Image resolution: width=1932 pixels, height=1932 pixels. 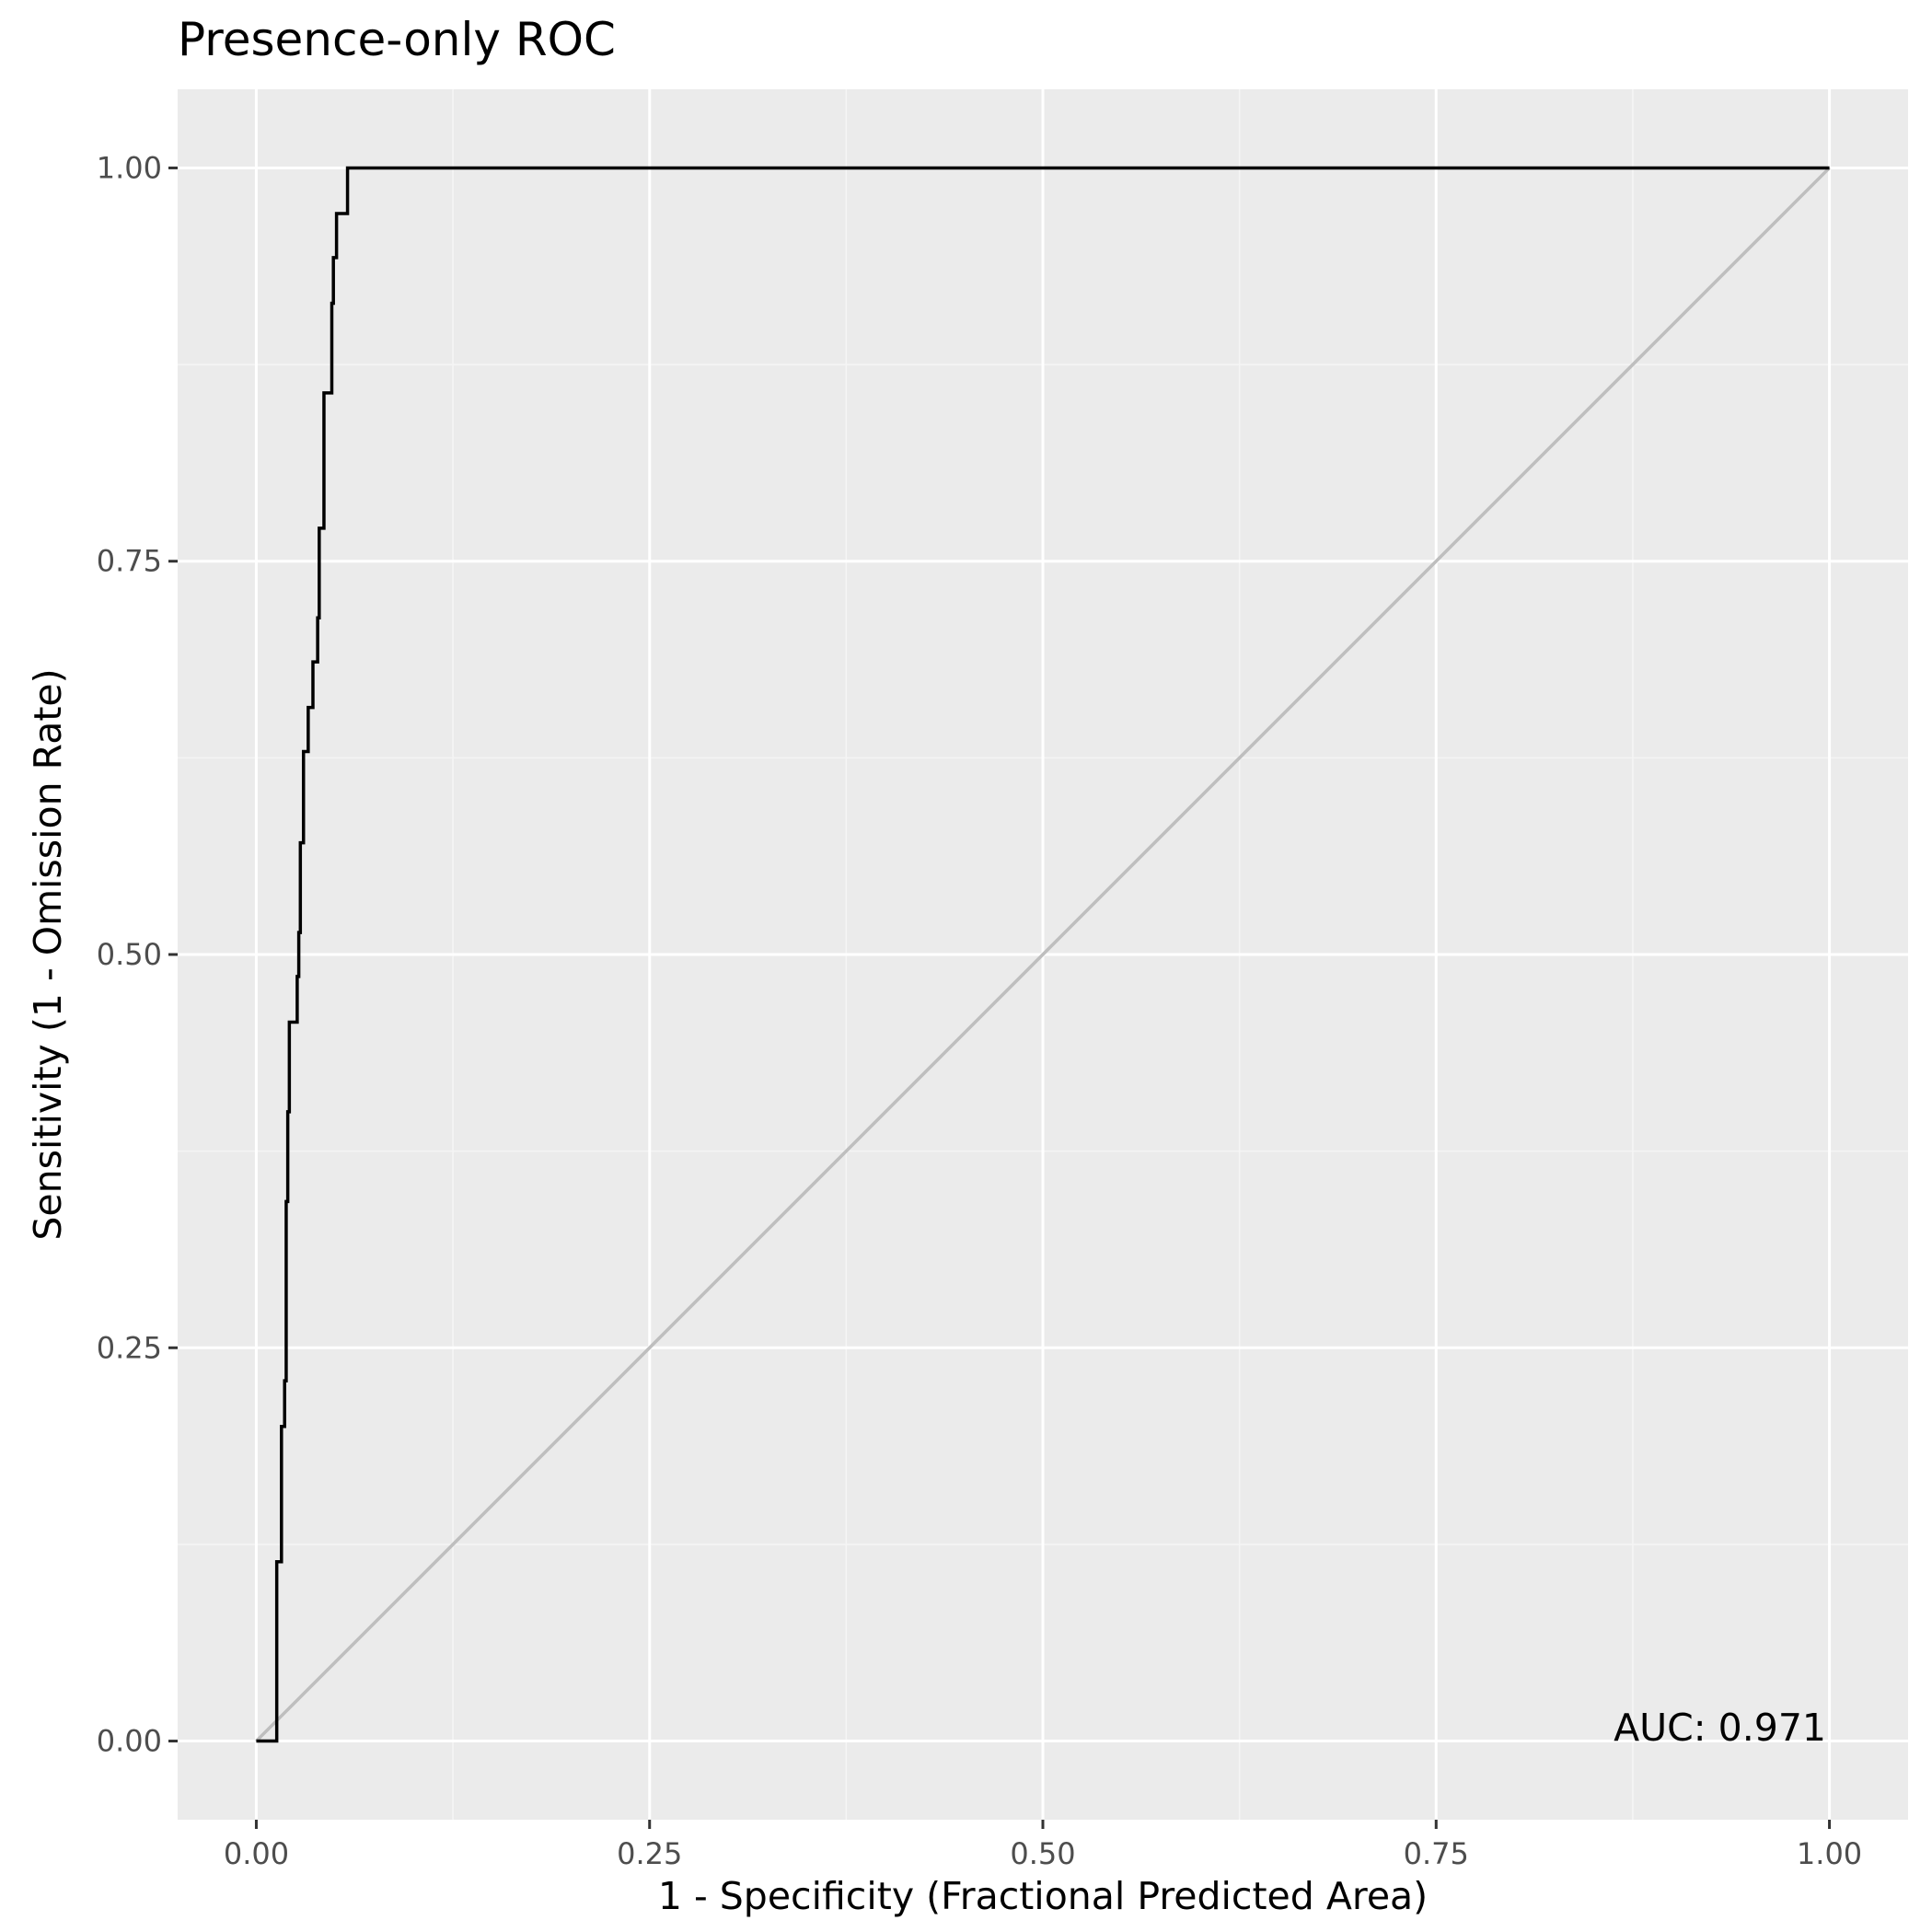 I want to click on auc-annotation: AUC: 0.971, so click(x=1720, y=1728).